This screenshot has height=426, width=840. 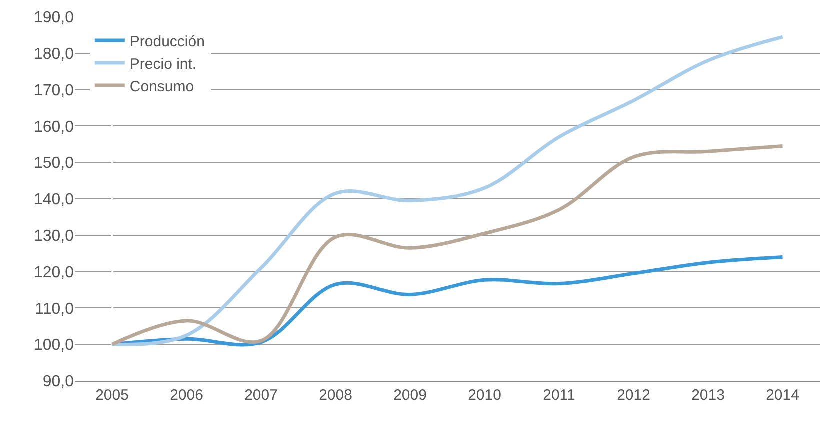 I want to click on x-tick-label: 2008, so click(x=335, y=395).